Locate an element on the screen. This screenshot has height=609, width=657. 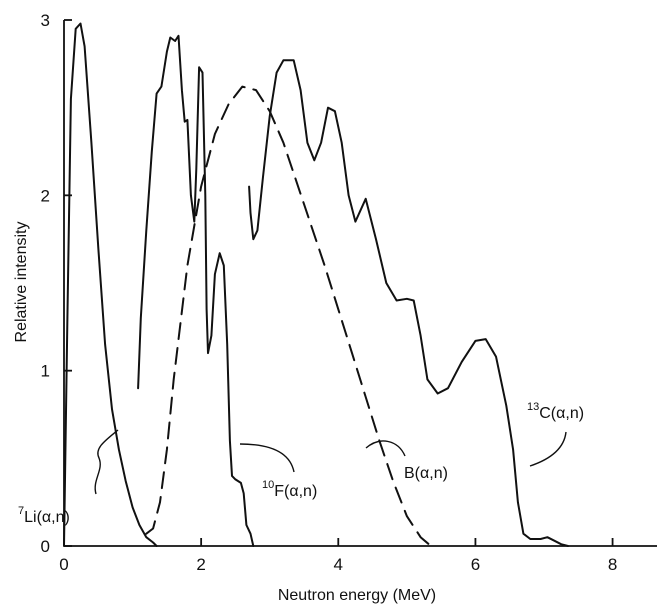
y-tick-label: 2 is located at coordinates (45, 195).